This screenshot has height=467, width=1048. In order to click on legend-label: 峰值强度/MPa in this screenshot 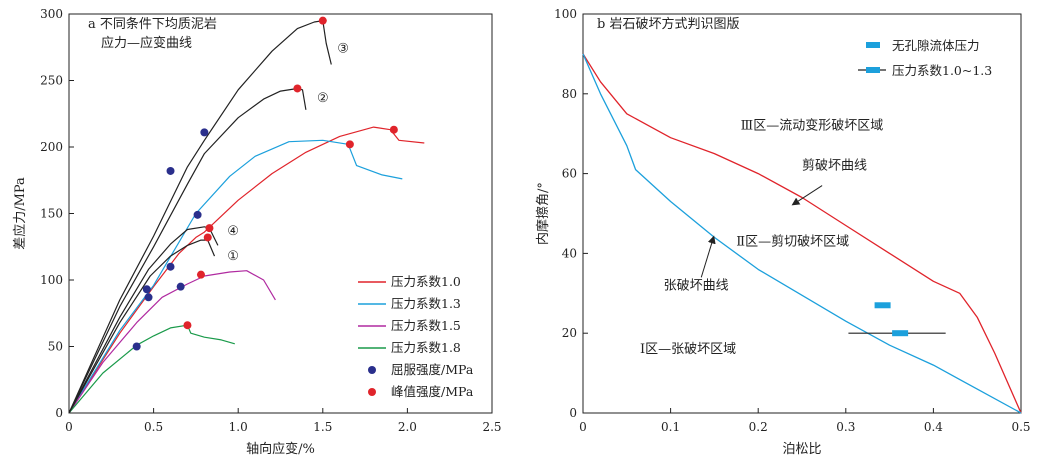, I will do `click(432, 391)`.